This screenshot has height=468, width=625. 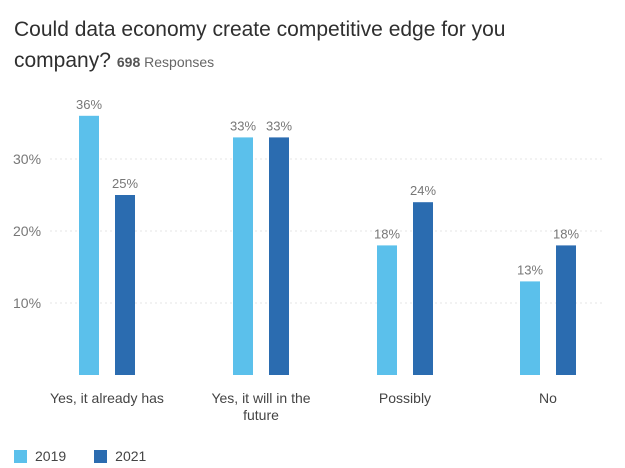 What do you see at coordinates (27, 303) in the screenshot?
I see `y-tick-label-10: 10%` at bounding box center [27, 303].